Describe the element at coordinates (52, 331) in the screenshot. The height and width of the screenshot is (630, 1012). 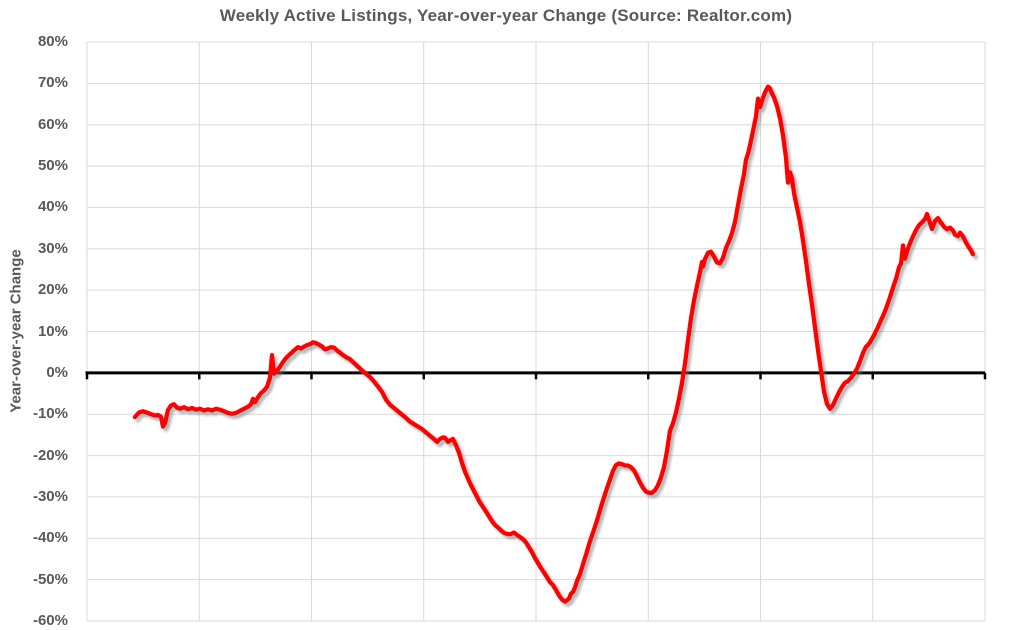
I see `y-tick-label: 10%` at that location.